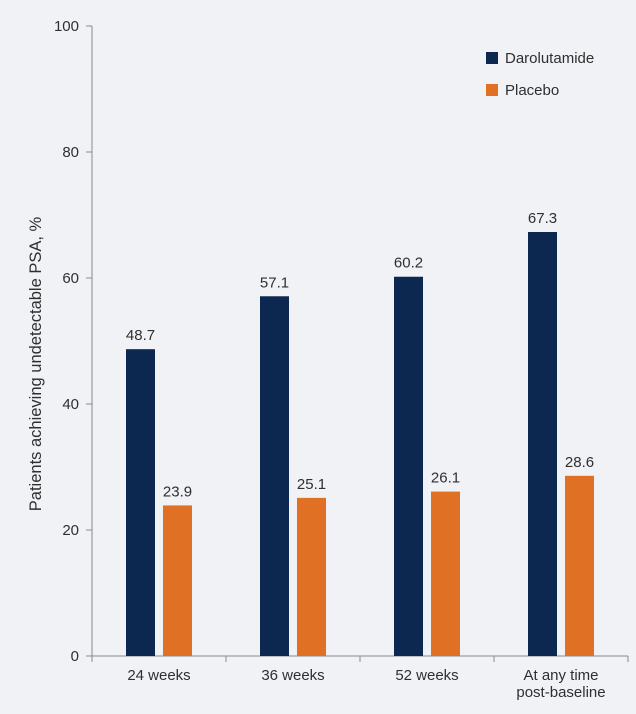 This screenshot has height=714, width=636. What do you see at coordinates (311, 484) in the screenshot?
I see `data-label: 25.1` at bounding box center [311, 484].